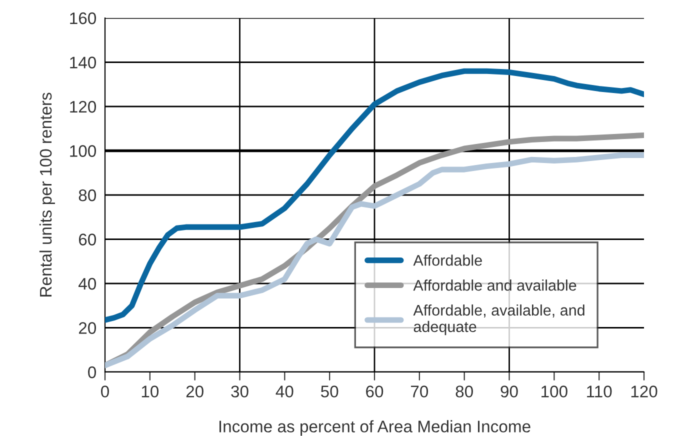 The height and width of the screenshot is (436, 673). What do you see at coordinates (375, 392) in the screenshot?
I see `x-tick-label: 60` at bounding box center [375, 392].